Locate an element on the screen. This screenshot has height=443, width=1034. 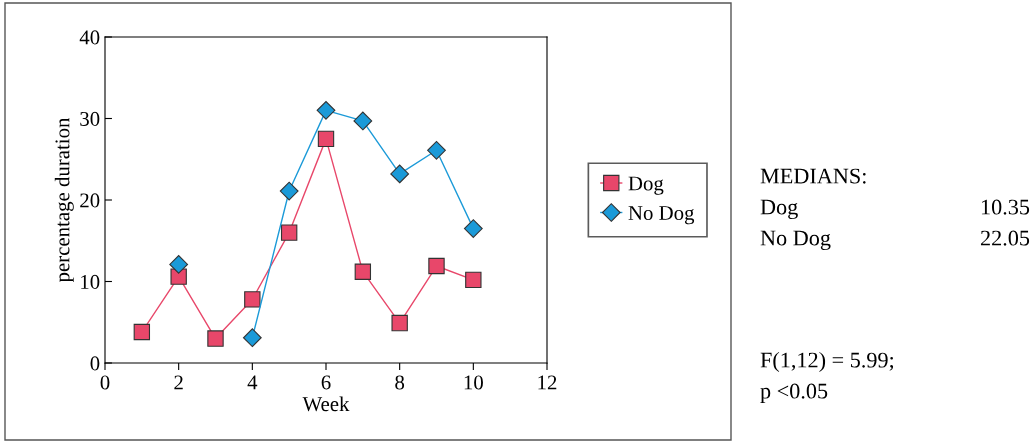
y-axis-title: percentage duration is located at coordinates (64, 200).